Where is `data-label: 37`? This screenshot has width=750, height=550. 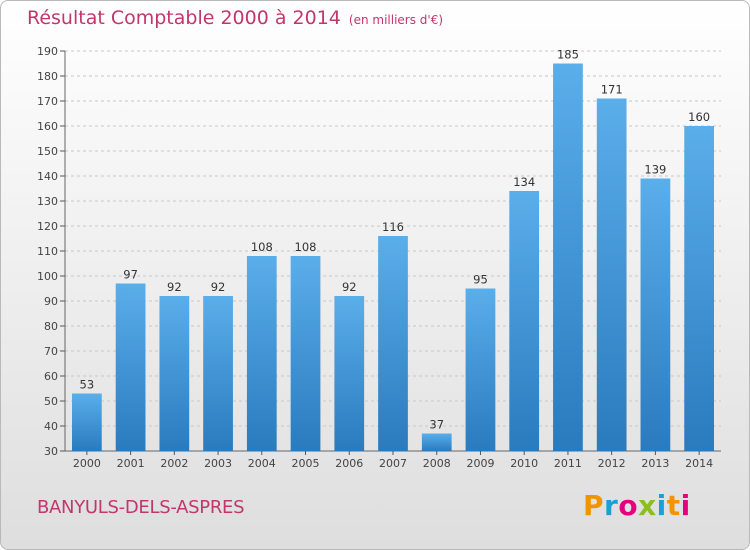 data-label: 37 is located at coordinates (436, 425).